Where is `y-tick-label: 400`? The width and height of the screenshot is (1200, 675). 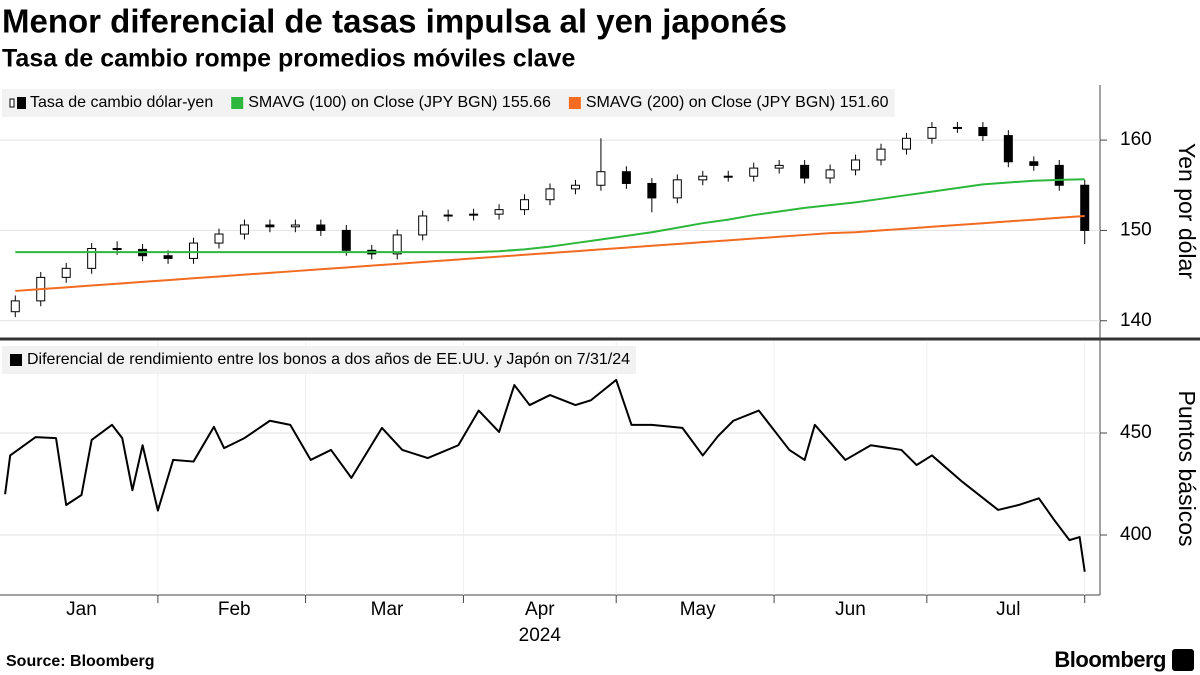 y-tick-label: 400 is located at coordinates (1136, 534).